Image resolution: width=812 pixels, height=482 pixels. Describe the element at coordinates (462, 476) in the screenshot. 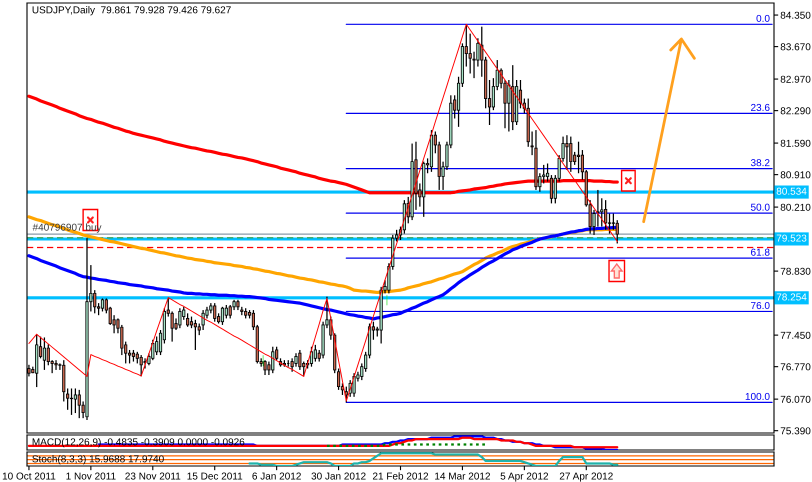

I see `x-tick-label: 14 Mar 2012` at that location.